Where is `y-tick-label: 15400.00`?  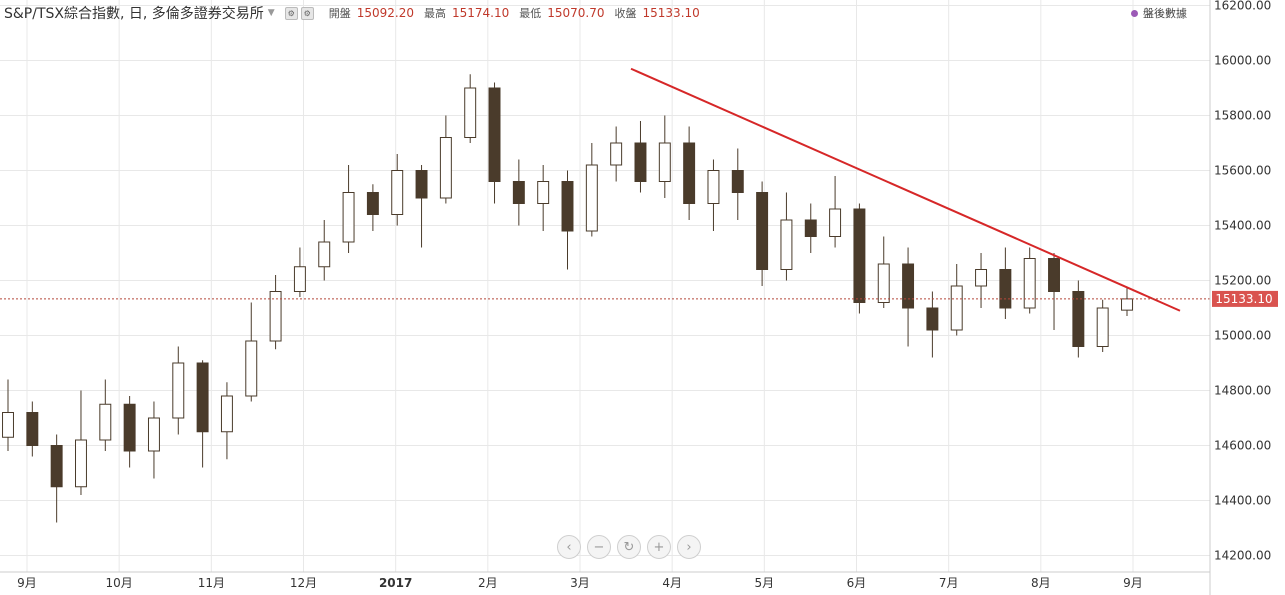
y-tick-label: 15400.00 is located at coordinates (1242, 226).